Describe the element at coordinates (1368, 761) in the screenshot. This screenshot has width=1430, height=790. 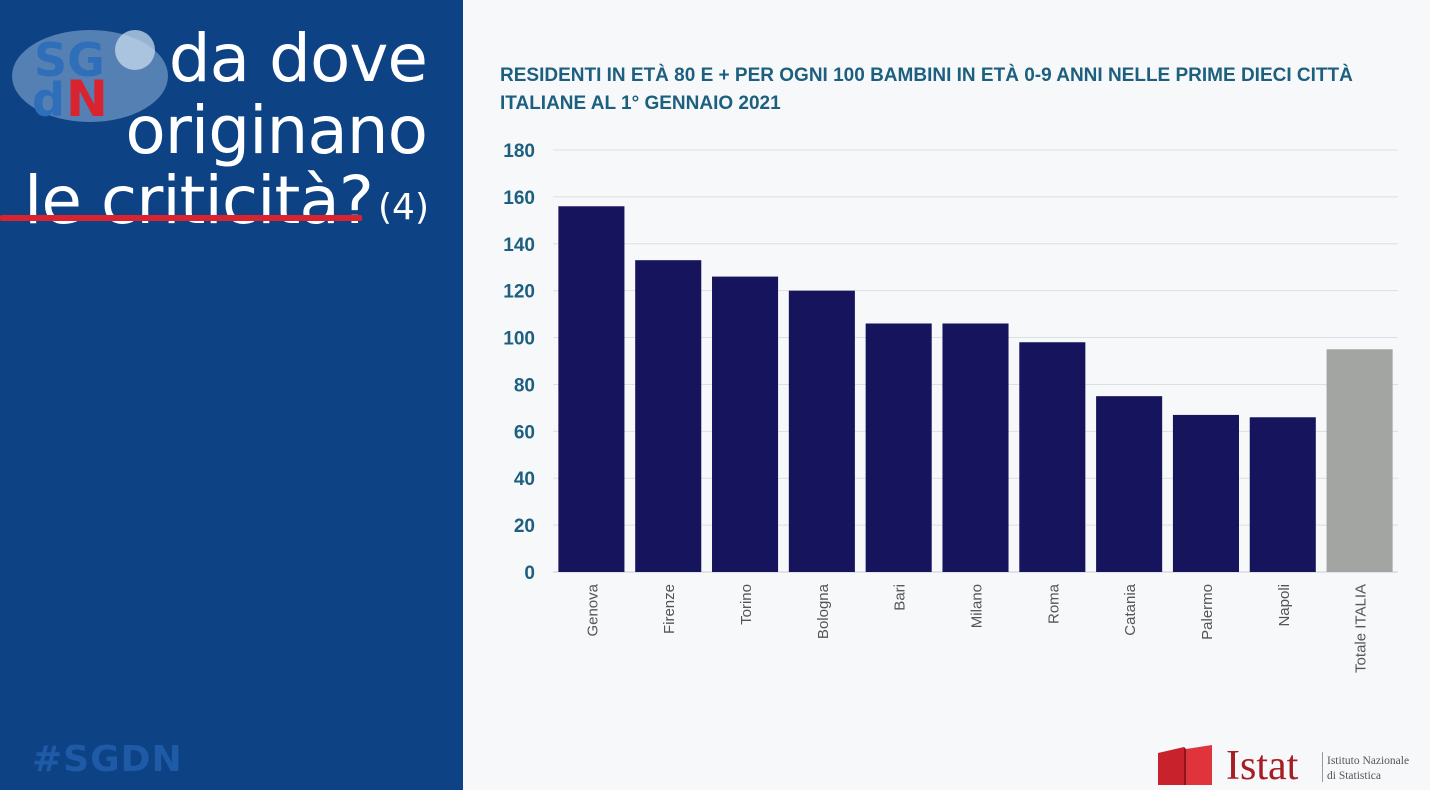
I see `istat-subtitle-line-1: Istituto Nazionale` at that location.